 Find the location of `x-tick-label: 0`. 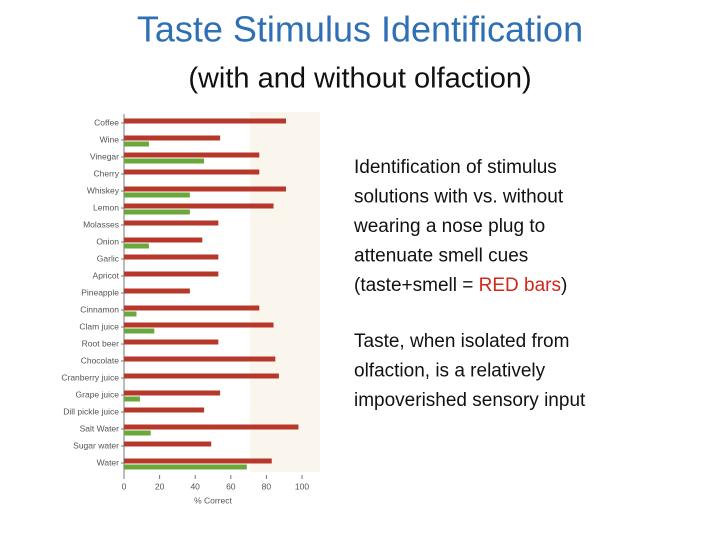

x-tick-label: 0 is located at coordinates (124, 486).